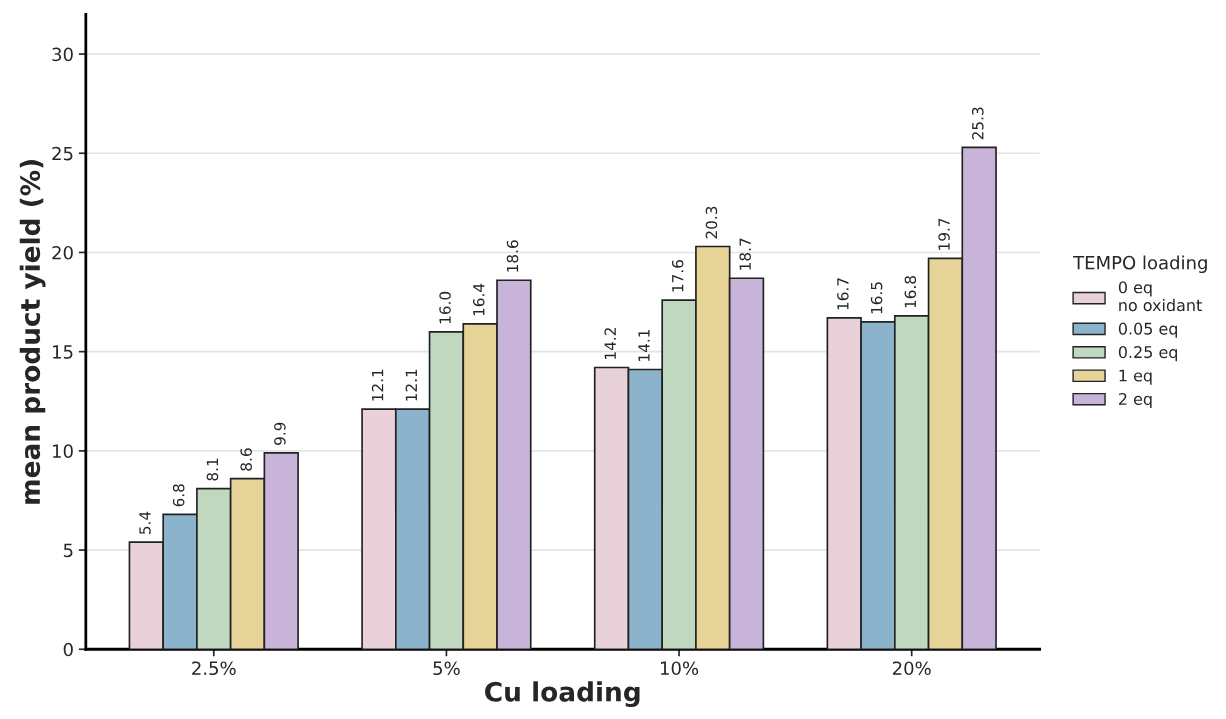 The height and width of the screenshot is (719, 1226). I want to click on y-tick-label: 20, so click(62, 252).